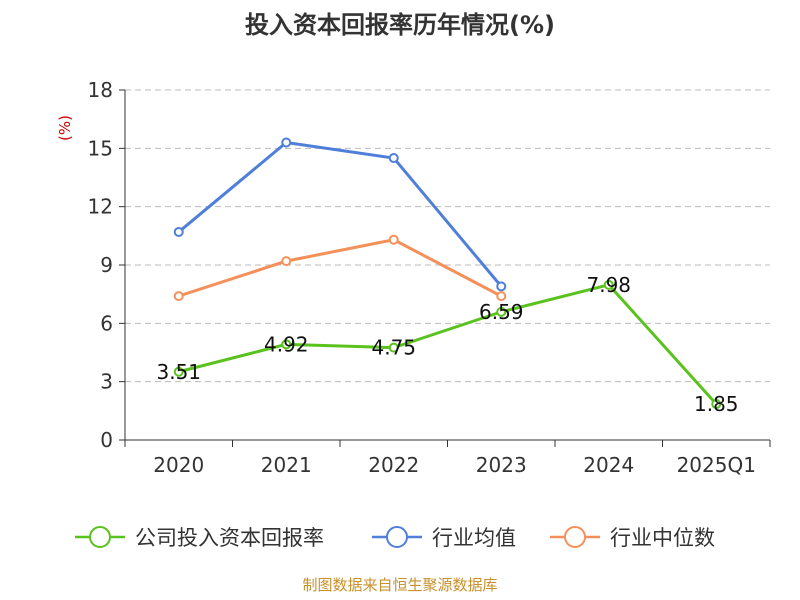  Describe the element at coordinates (286, 465) in the screenshot. I see `x-tick-label-2021: 2021` at that location.